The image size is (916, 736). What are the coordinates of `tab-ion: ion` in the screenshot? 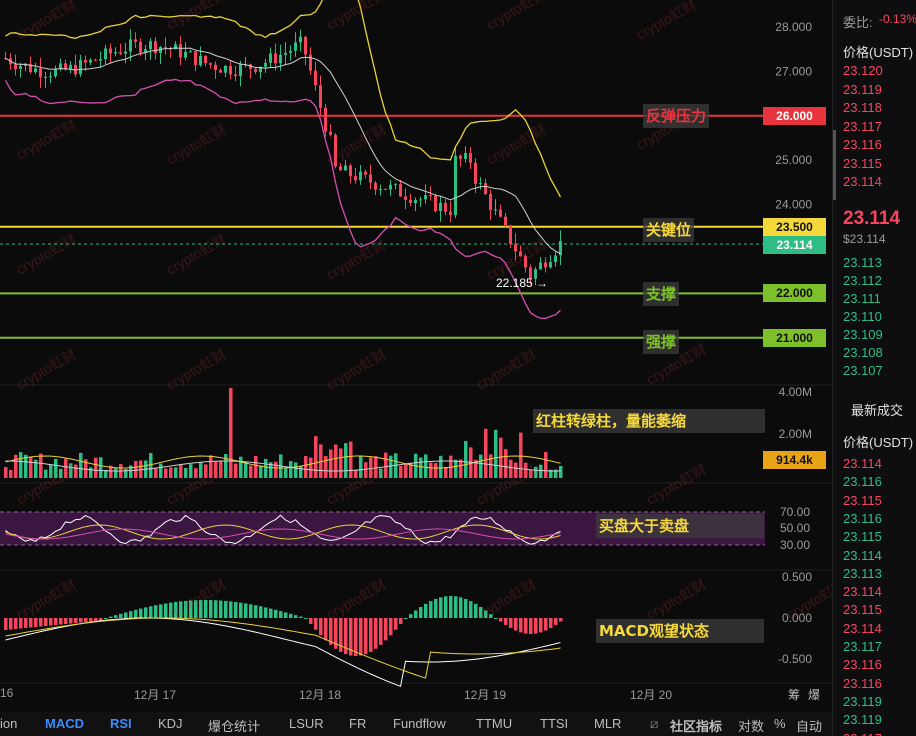 It's located at (9, 723).